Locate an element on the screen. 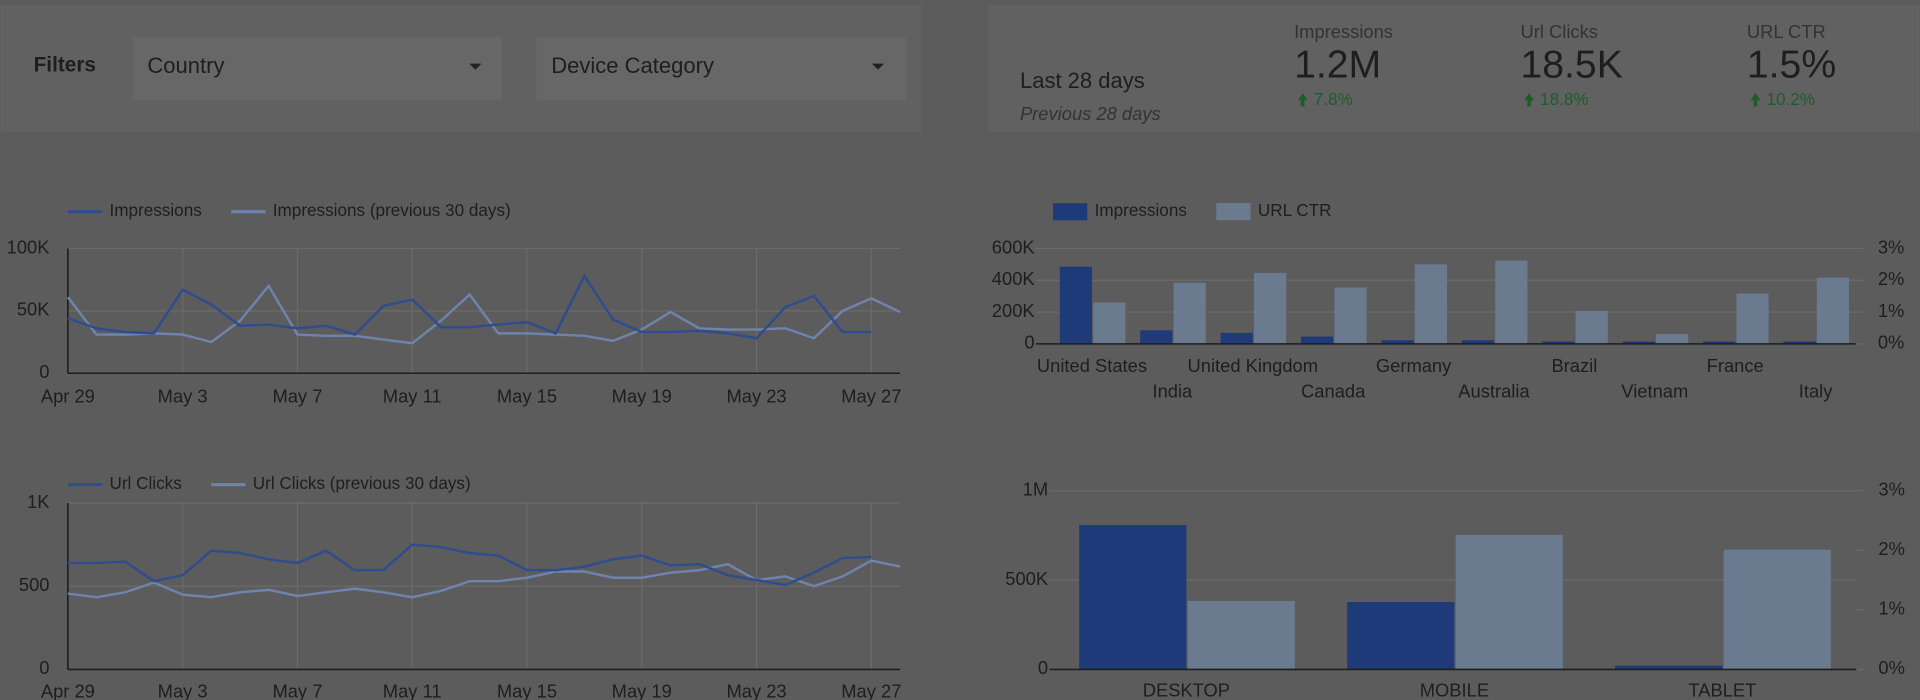 The image size is (1920, 700). filter-label: Country is located at coordinates (185, 65).